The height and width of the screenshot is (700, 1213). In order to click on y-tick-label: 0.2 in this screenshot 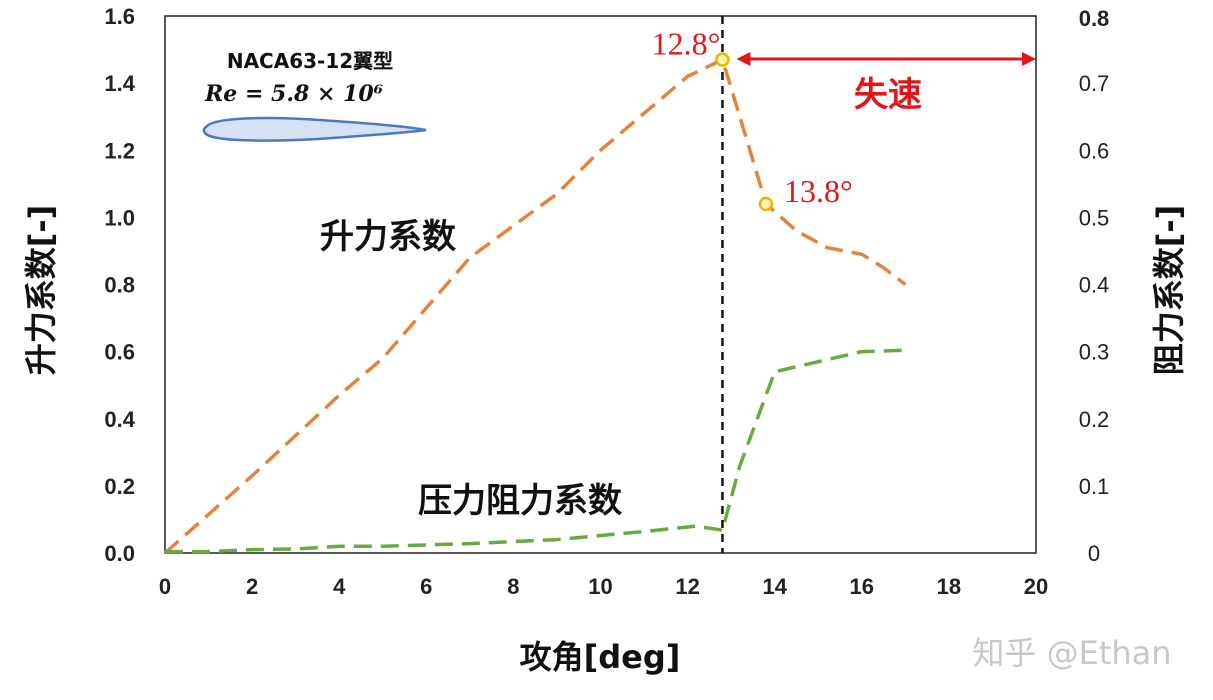, I will do `click(119, 486)`.